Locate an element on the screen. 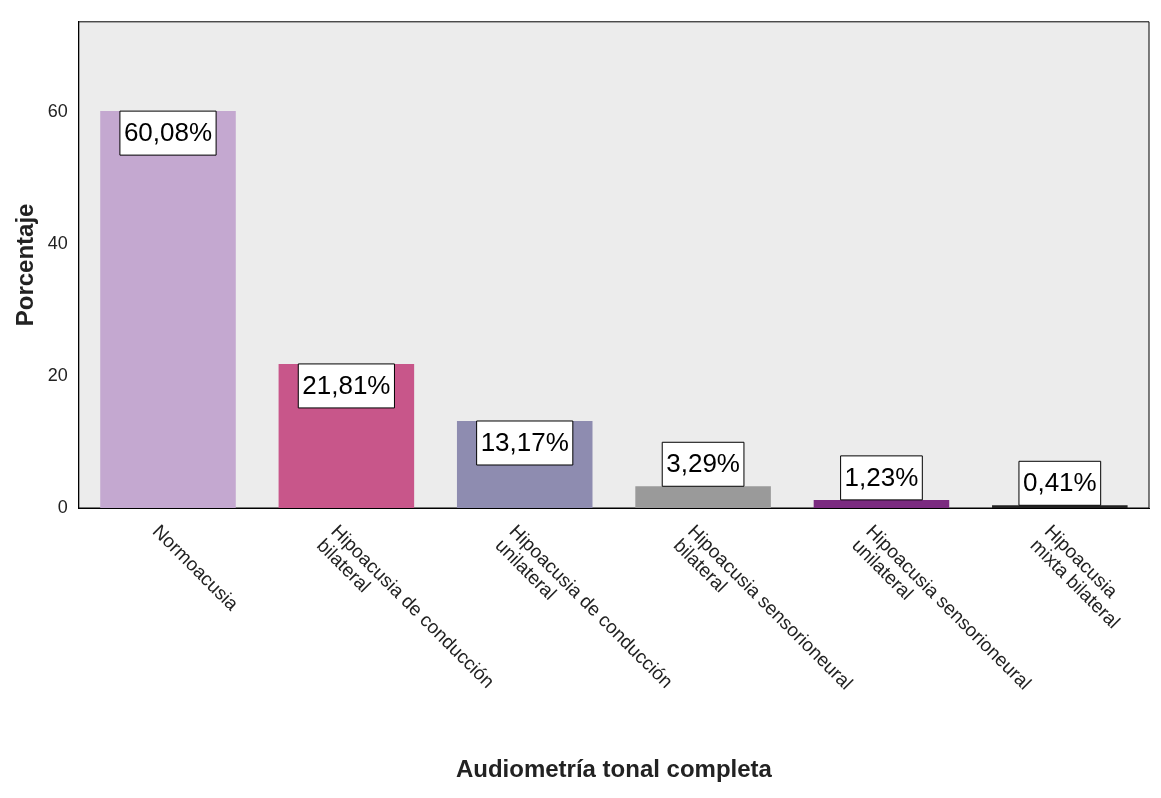  data-label: 60,08% is located at coordinates (168, 132).